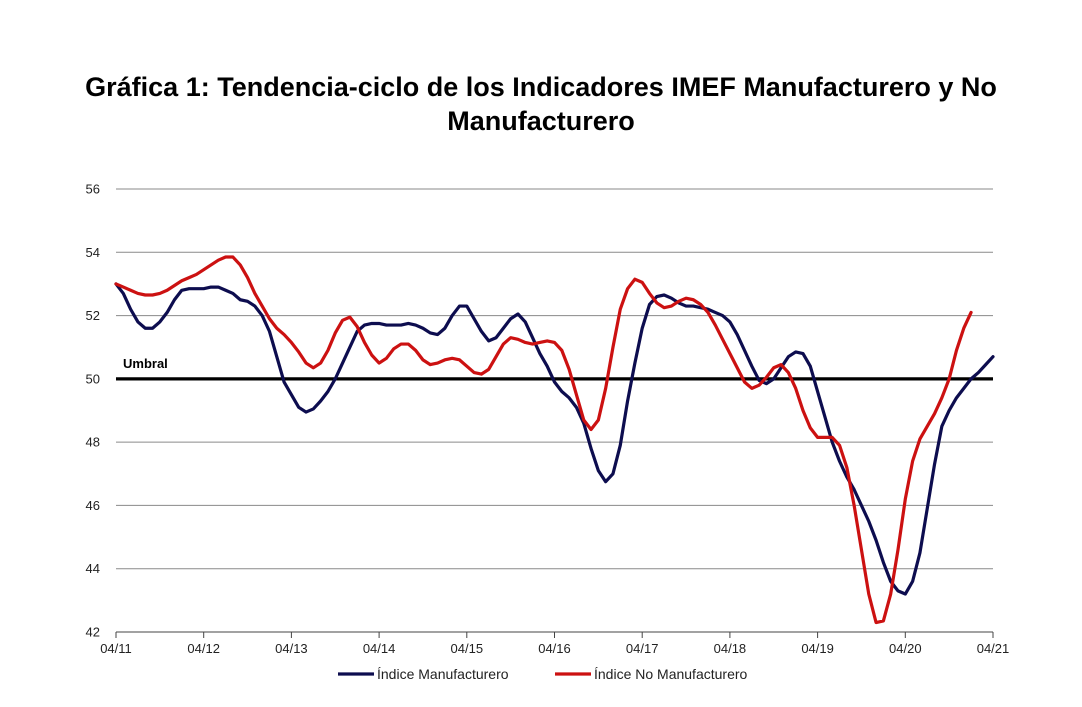 This screenshot has width=1082, height=707. I want to click on x-tick-label-04-16: 04/16, so click(554, 648).